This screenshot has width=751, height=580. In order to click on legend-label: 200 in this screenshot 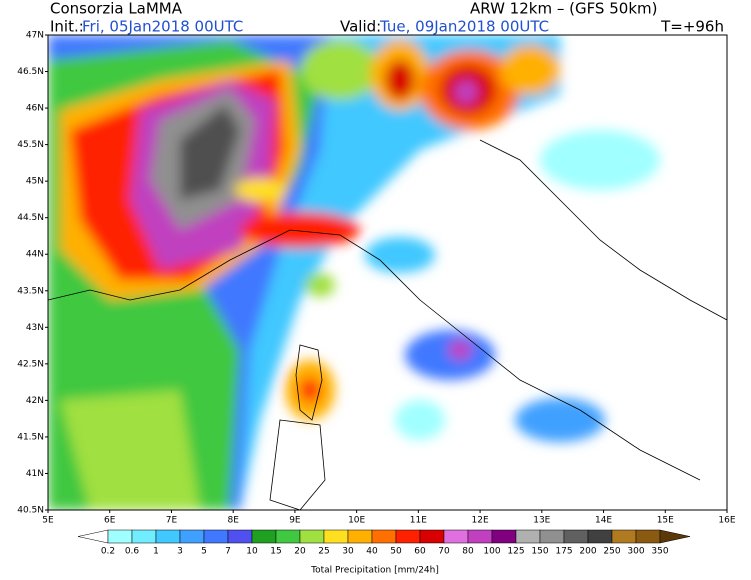, I will do `click(587, 552)`.